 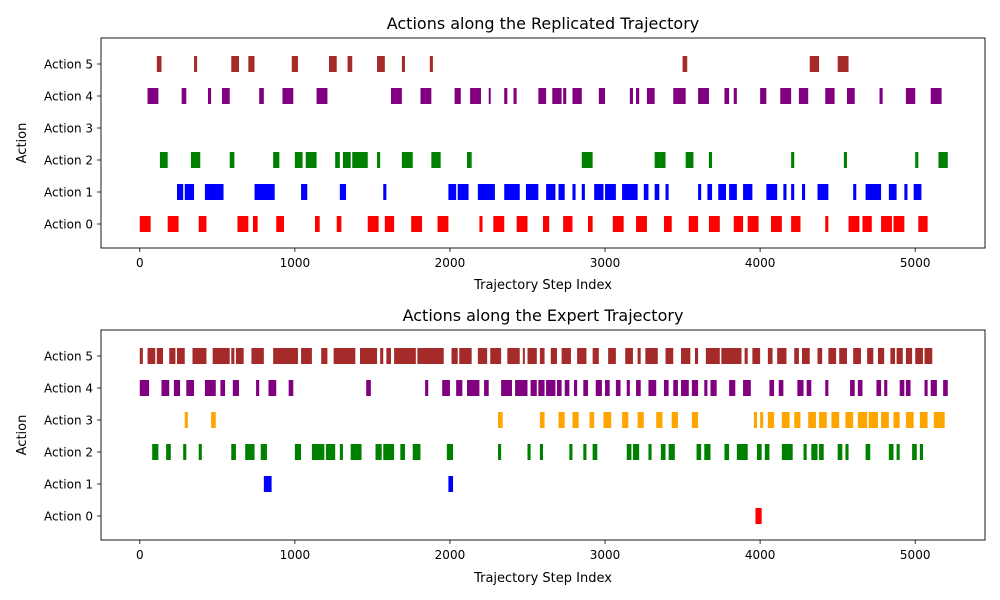 I want to click on x-tick-label: 1000, so click(x=295, y=263).